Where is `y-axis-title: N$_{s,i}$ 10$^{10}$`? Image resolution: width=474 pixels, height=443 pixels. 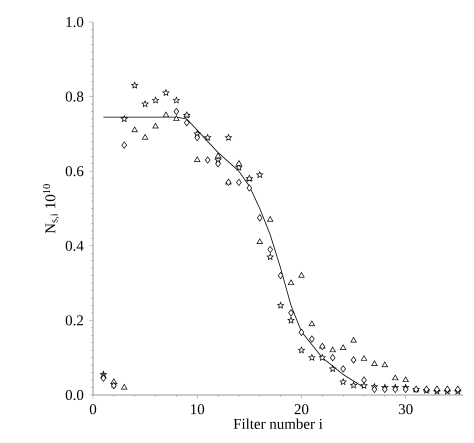 y-axis-title: N$_{s,i}$ 10$^{10}$ is located at coordinates (51, 209).